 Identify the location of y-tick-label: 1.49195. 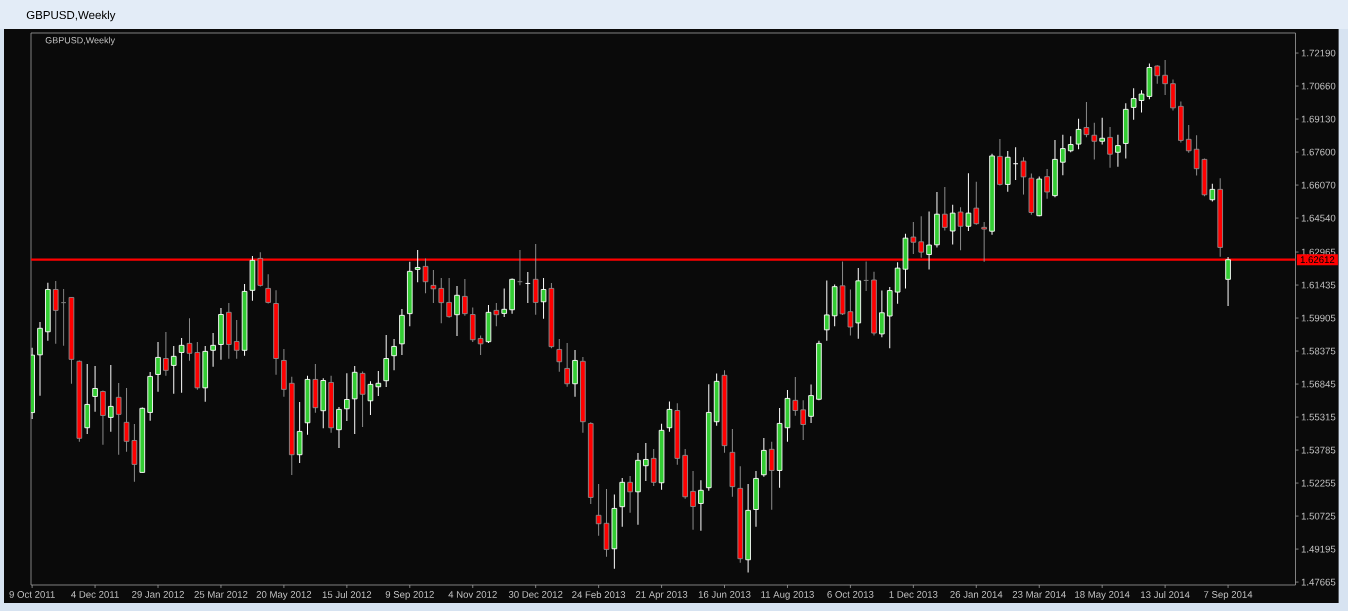
(1318, 549).